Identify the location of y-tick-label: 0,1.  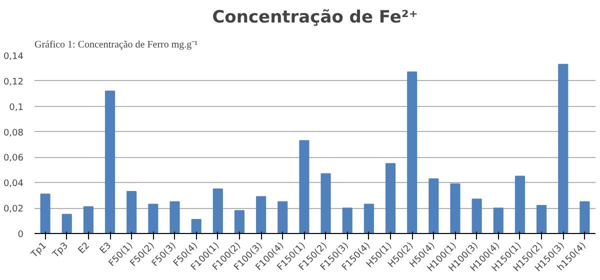
(16, 107).